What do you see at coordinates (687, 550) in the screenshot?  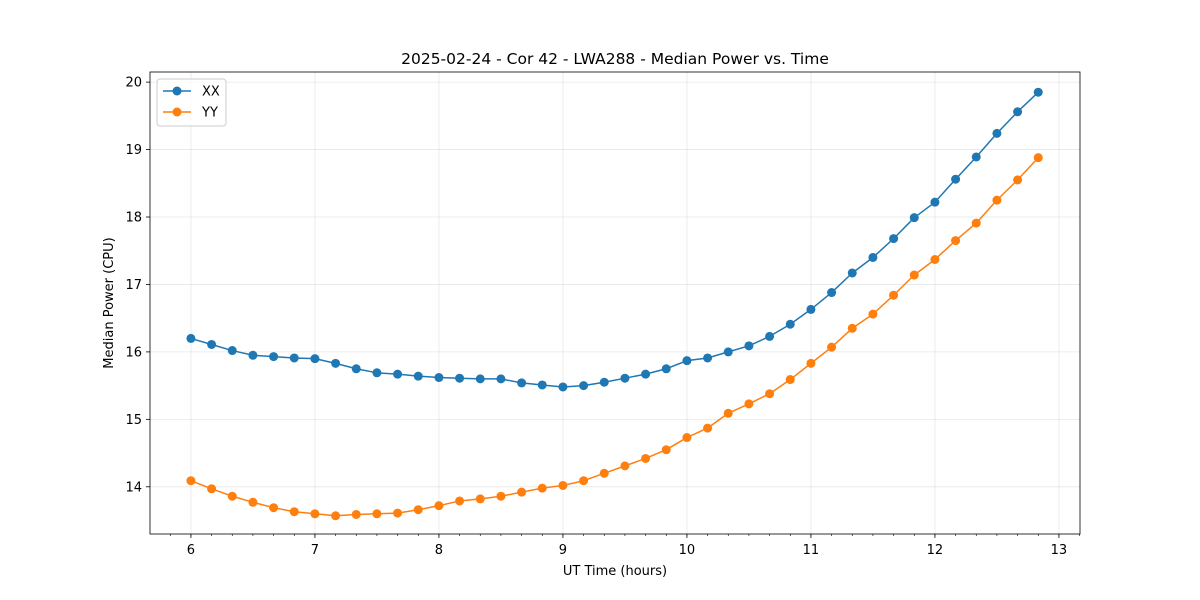 I see `x-tick-label: 10` at bounding box center [687, 550].